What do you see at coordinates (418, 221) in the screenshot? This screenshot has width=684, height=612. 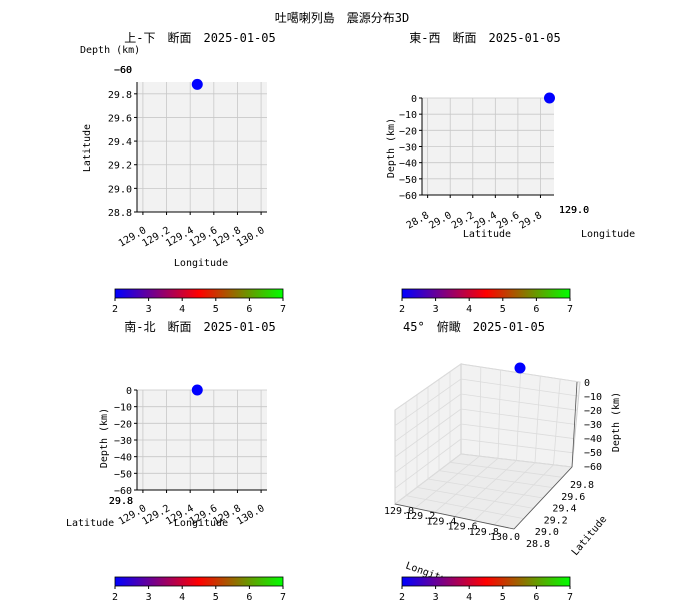 I see `x-tick-label: 28.8` at bounding box center [418, 221].